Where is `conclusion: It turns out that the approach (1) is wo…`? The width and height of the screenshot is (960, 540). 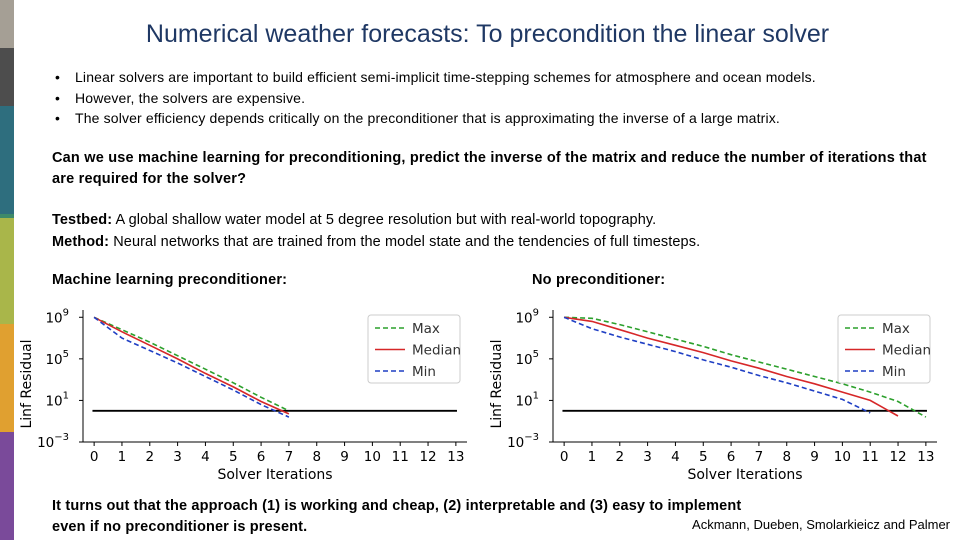
conclusion: It turns out that the approach (1) is wo… is located at coordinates (396, 516).